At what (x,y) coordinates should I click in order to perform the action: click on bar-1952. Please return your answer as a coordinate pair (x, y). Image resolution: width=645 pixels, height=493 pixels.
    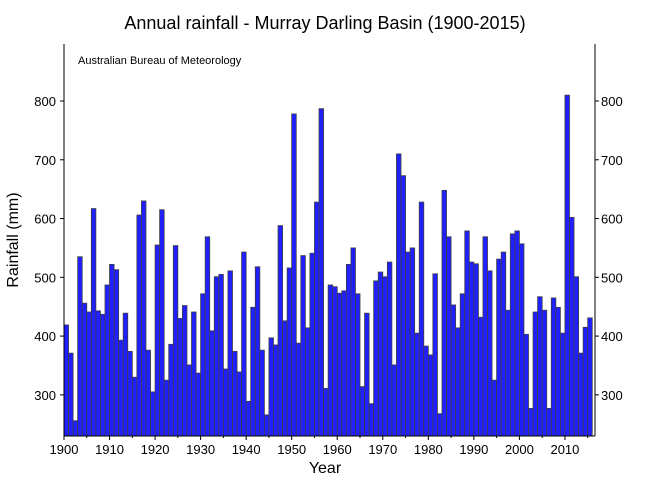
    Looking at the image, I should click on (303, 346).